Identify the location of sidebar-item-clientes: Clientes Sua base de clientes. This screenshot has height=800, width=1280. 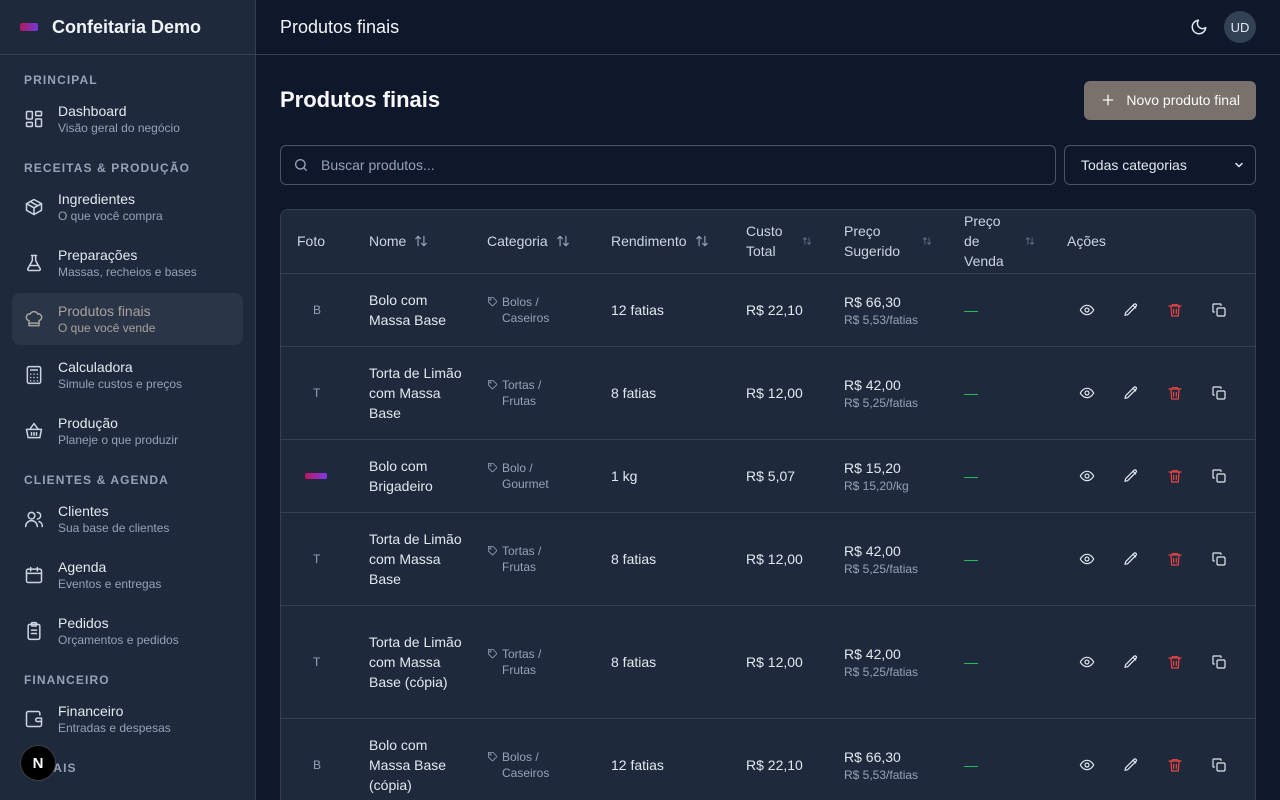
(127, 519).